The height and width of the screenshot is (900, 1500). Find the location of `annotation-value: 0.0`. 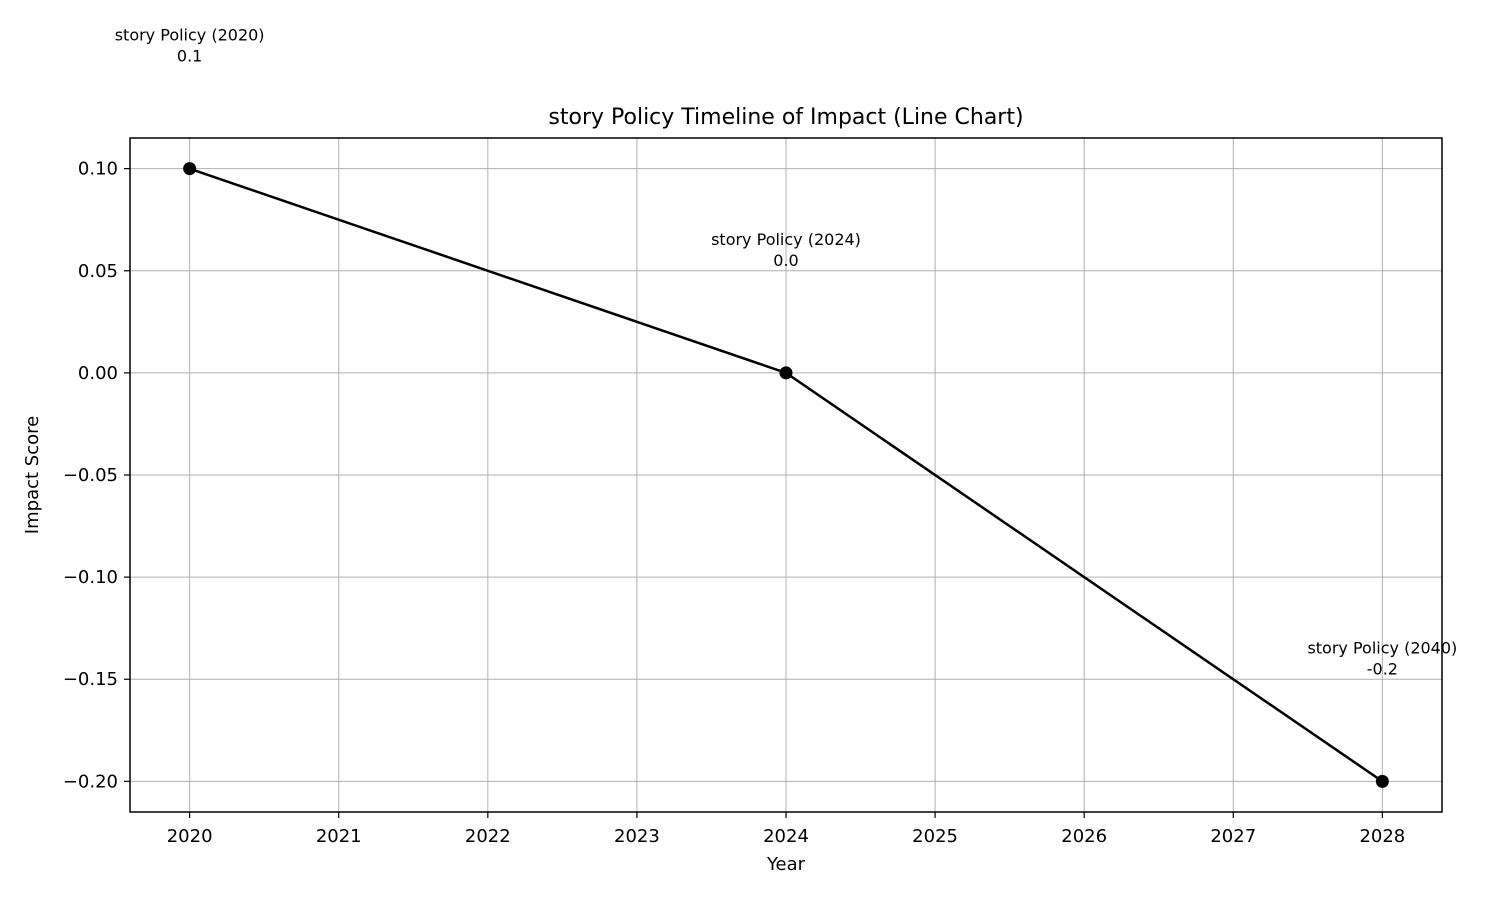

annotation-value: 0.0 is located at coordinates (785, 260).